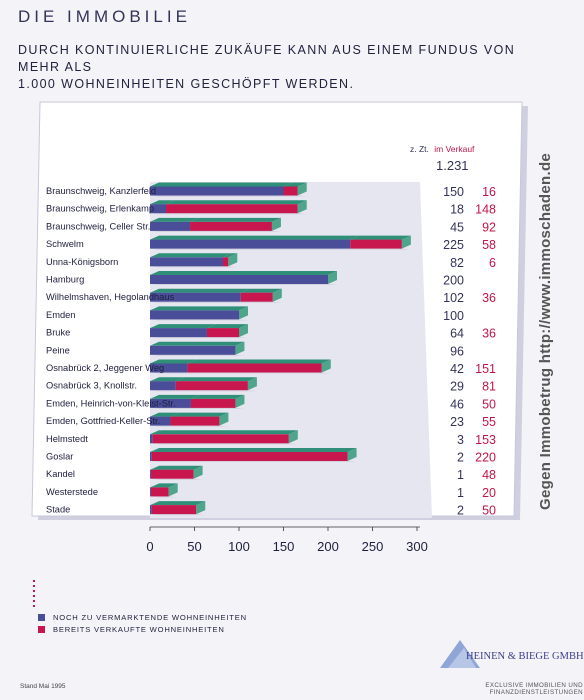  Describe the element at coordinates (454, 149) in the screenshot. I see `column-header-highlight: im Verkauf` at that location.